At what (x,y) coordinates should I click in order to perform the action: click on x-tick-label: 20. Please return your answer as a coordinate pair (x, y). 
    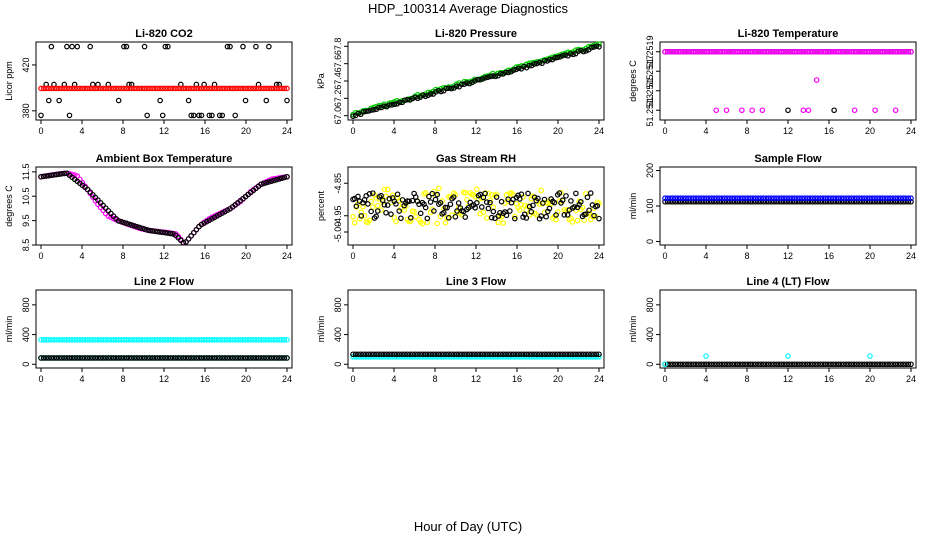
    Looking at the image, I should click on (870, 379).